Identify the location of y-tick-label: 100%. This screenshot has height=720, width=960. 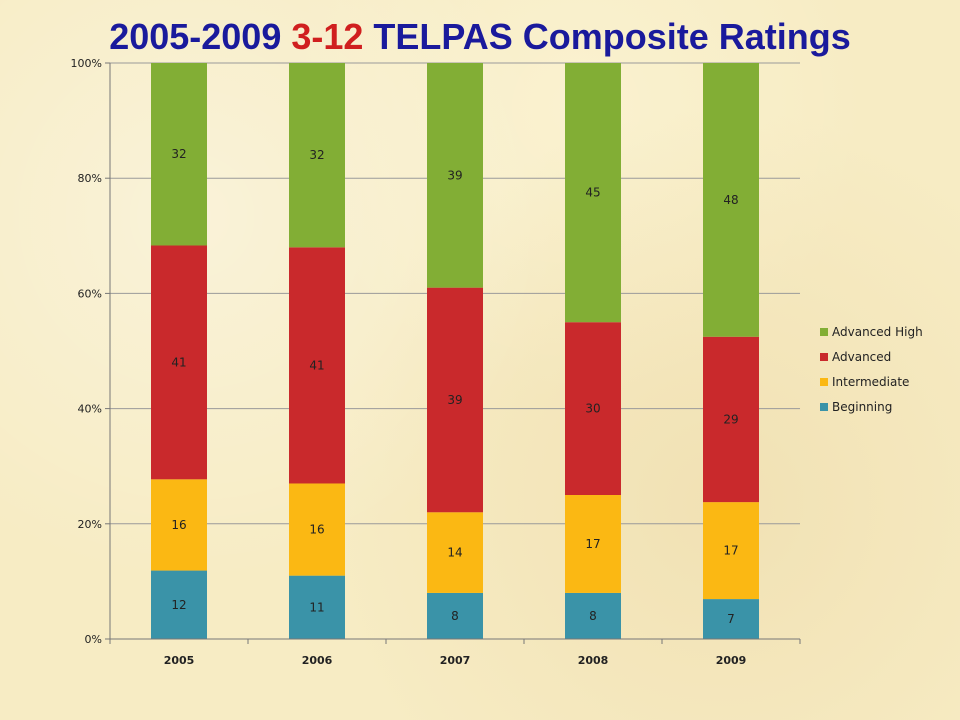
(86, 63).